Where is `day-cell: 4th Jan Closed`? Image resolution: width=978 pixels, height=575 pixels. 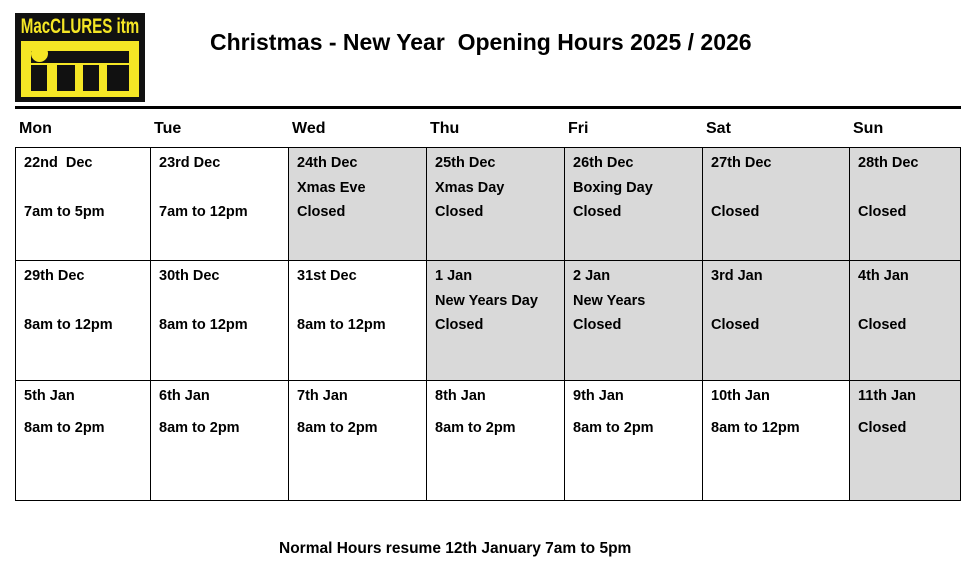
day-cell: 4th Jan Closed is located at coordinates (905, 320).